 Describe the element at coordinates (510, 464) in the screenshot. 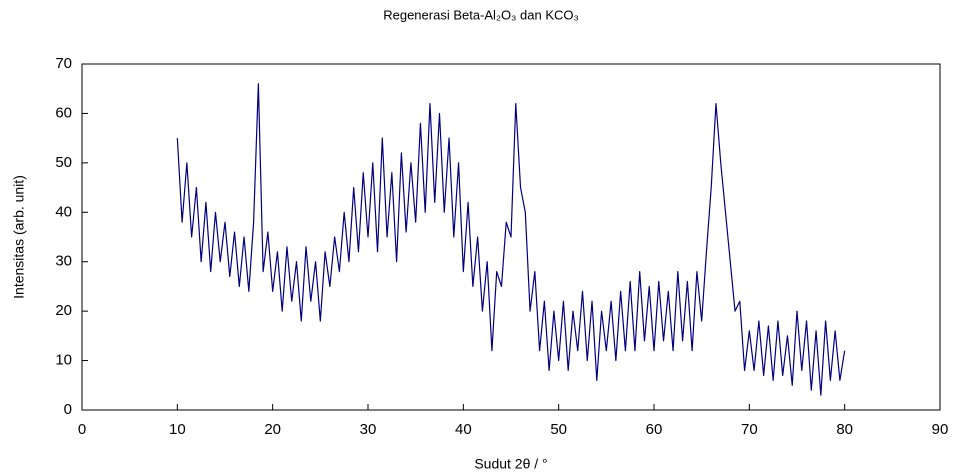

I see `x-axis-label: Sudut 2θ / °` at that location.